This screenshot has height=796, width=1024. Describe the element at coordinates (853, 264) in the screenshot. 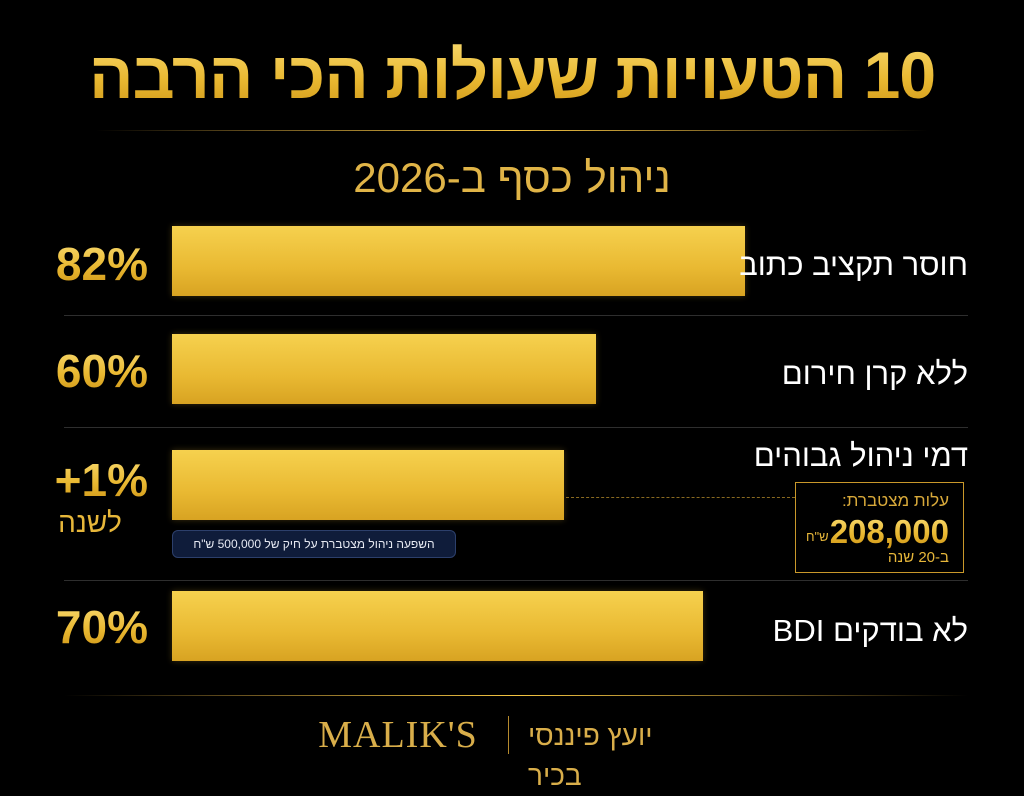

I see `row-label: חוסר תקציב כתוב` at that location.